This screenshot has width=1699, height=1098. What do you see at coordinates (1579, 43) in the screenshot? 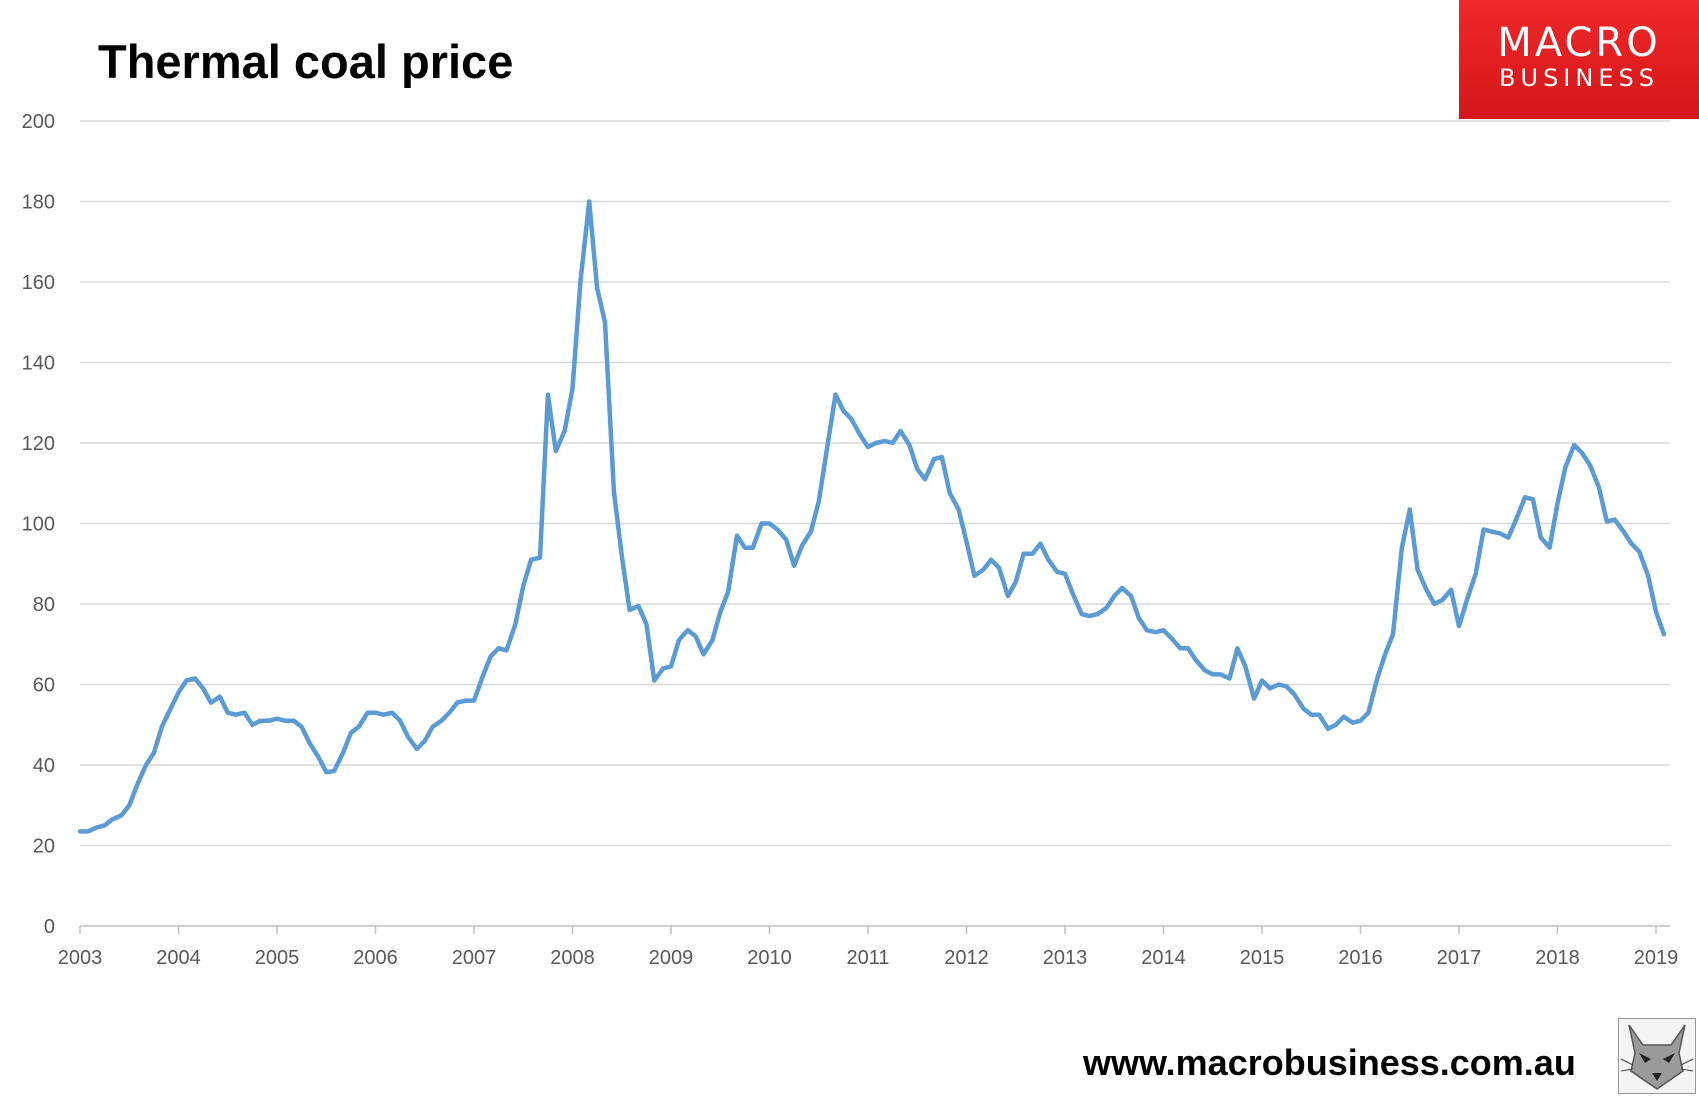
I see `logo-line-1: MACRO` at bounding box center [1579, 43].